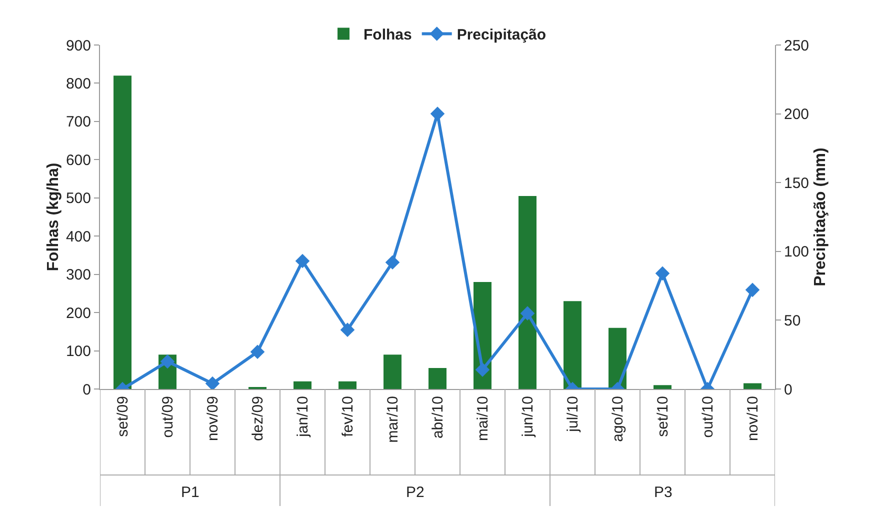  I want to click on y2-tick-label: 50, so click(792, 321).